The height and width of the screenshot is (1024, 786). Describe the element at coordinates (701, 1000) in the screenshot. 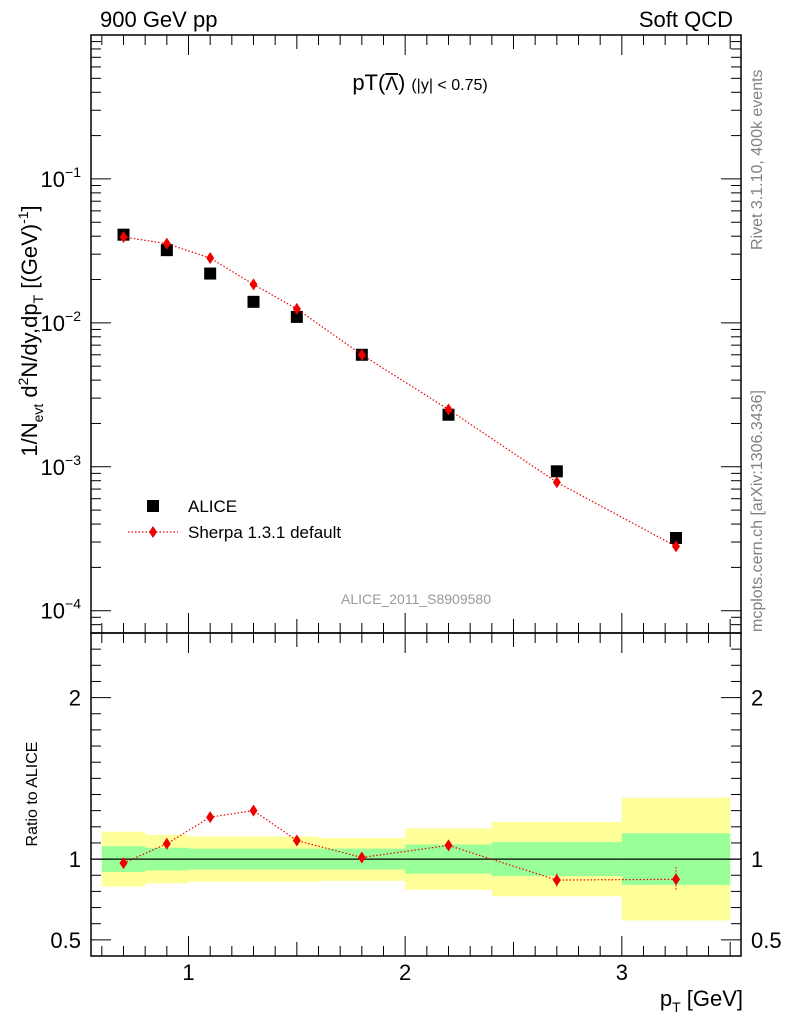

I see `x-axis-title: pT [GeV]` at that location.